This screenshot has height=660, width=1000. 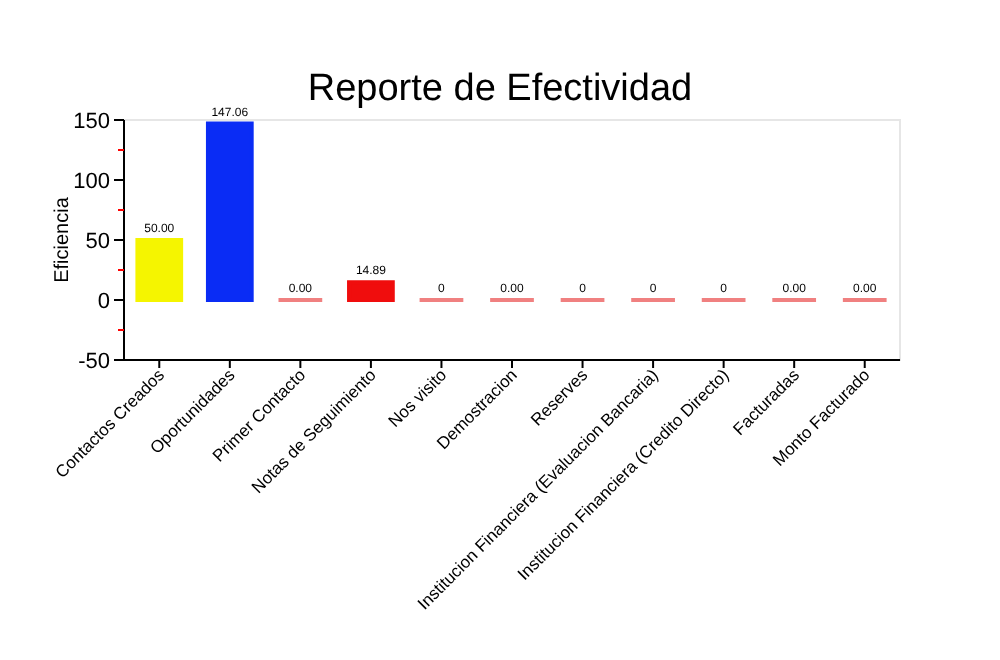 What do you see at coordinates (91, 121) in the screenshot?
I see `y-tick-label: 150` at bounding box center [91, 121].